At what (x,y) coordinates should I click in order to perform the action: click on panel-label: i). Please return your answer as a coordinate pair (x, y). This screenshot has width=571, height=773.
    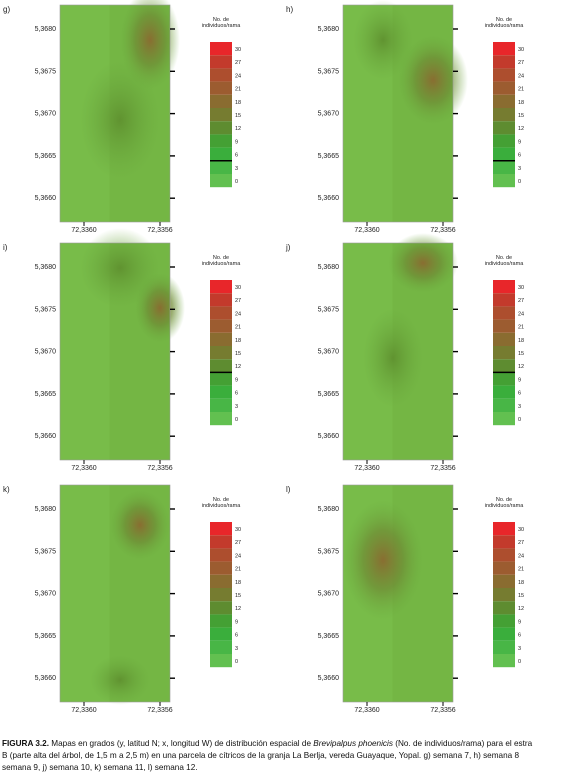
    Looking at the image, I should click on (5, 247).